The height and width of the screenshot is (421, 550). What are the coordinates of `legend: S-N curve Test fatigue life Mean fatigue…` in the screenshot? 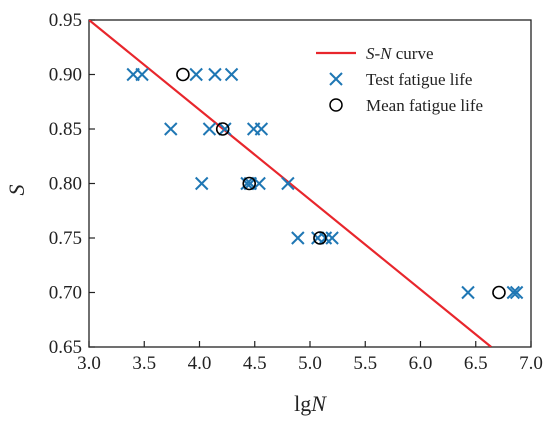 It's located at (399, 79).